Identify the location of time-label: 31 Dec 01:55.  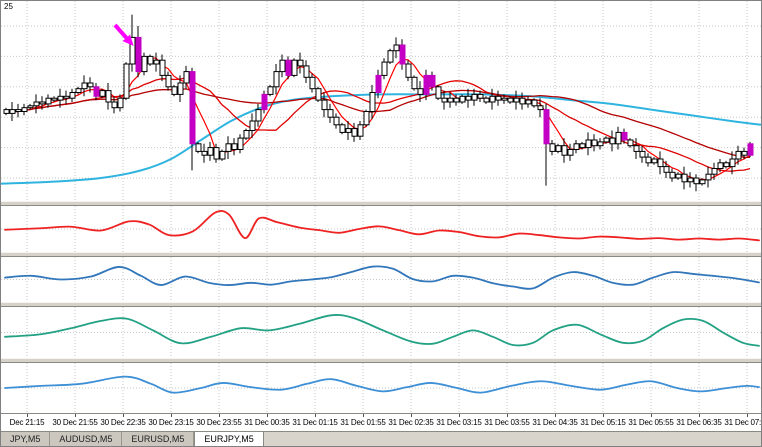
(363, 422).